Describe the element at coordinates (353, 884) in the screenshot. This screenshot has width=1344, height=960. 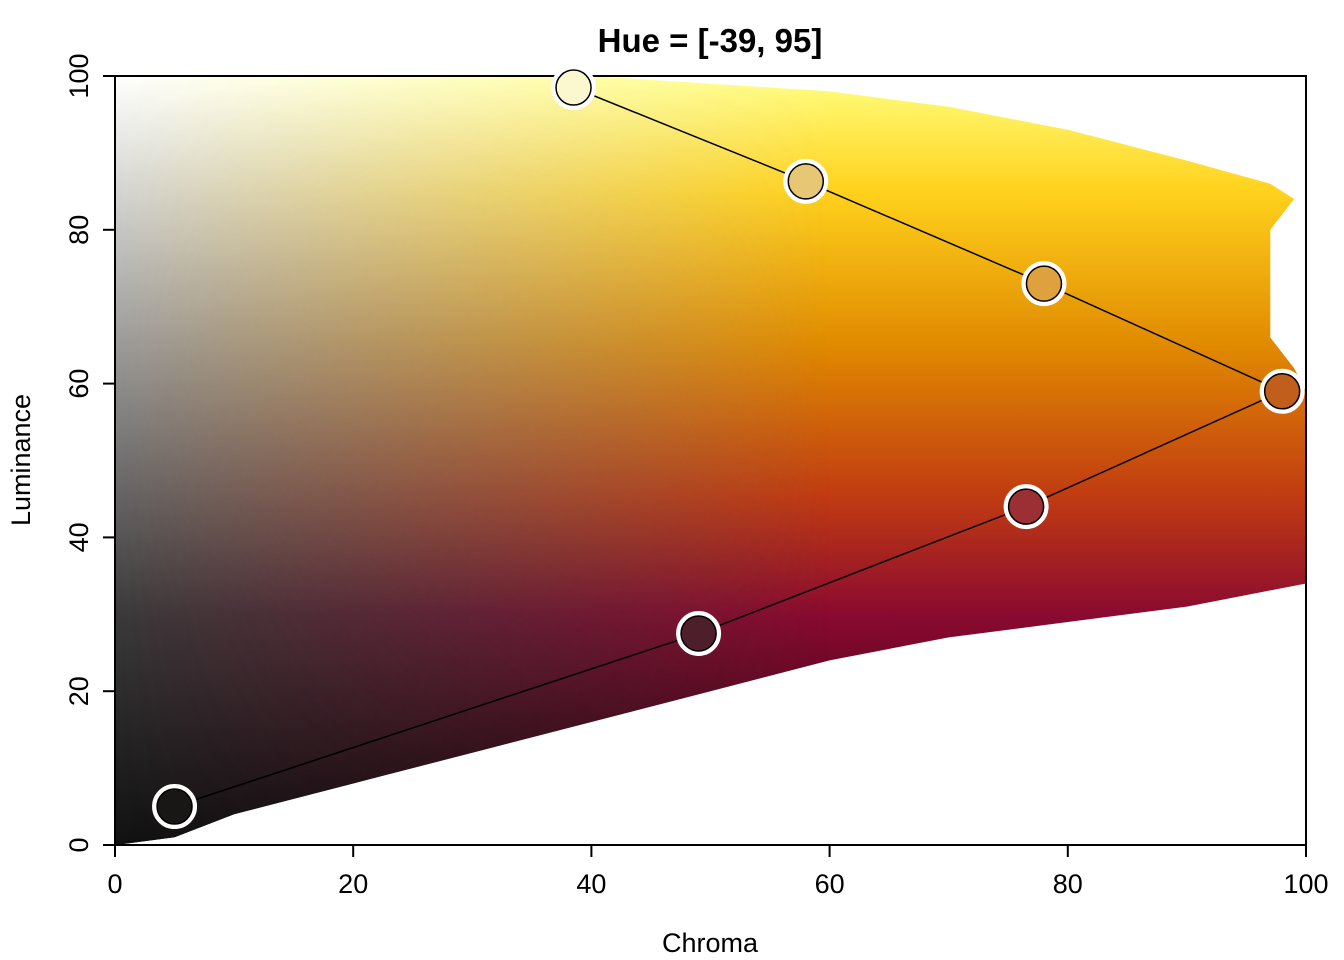
I see `x-tick-label: 20` at that location.